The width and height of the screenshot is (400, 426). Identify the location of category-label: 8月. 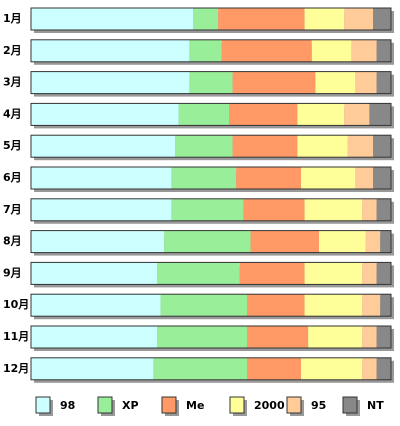
(12, 241).